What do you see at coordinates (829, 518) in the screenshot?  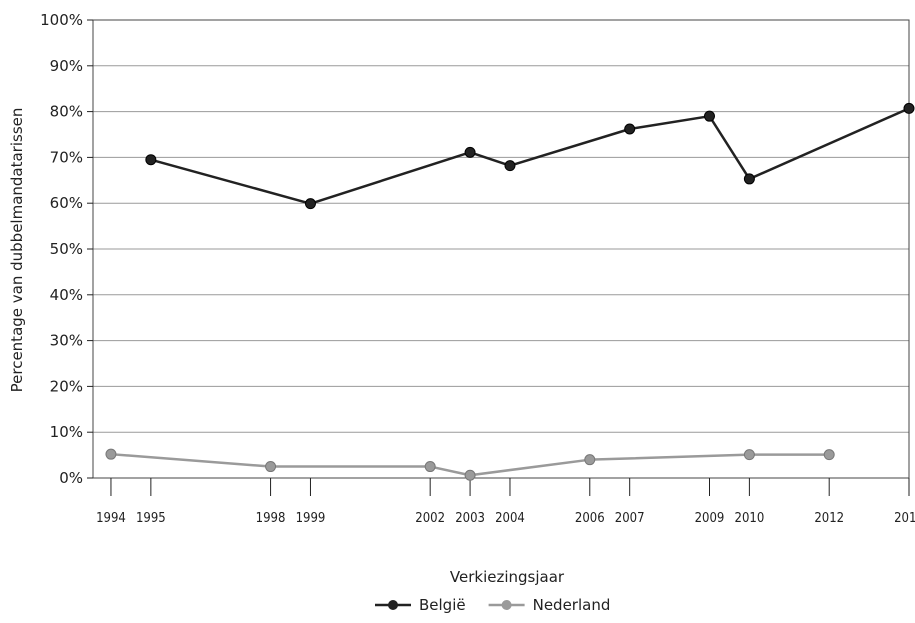 I see `x-tick-label: 2012` at bounding box center [829, 518].